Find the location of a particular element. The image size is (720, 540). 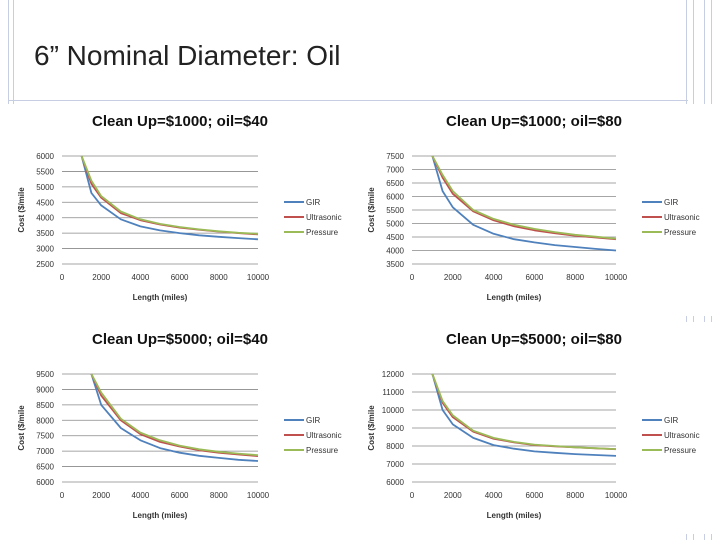

chart-title: Clean Up=$5000; oil=$40 is located at coordinates (180, 339).